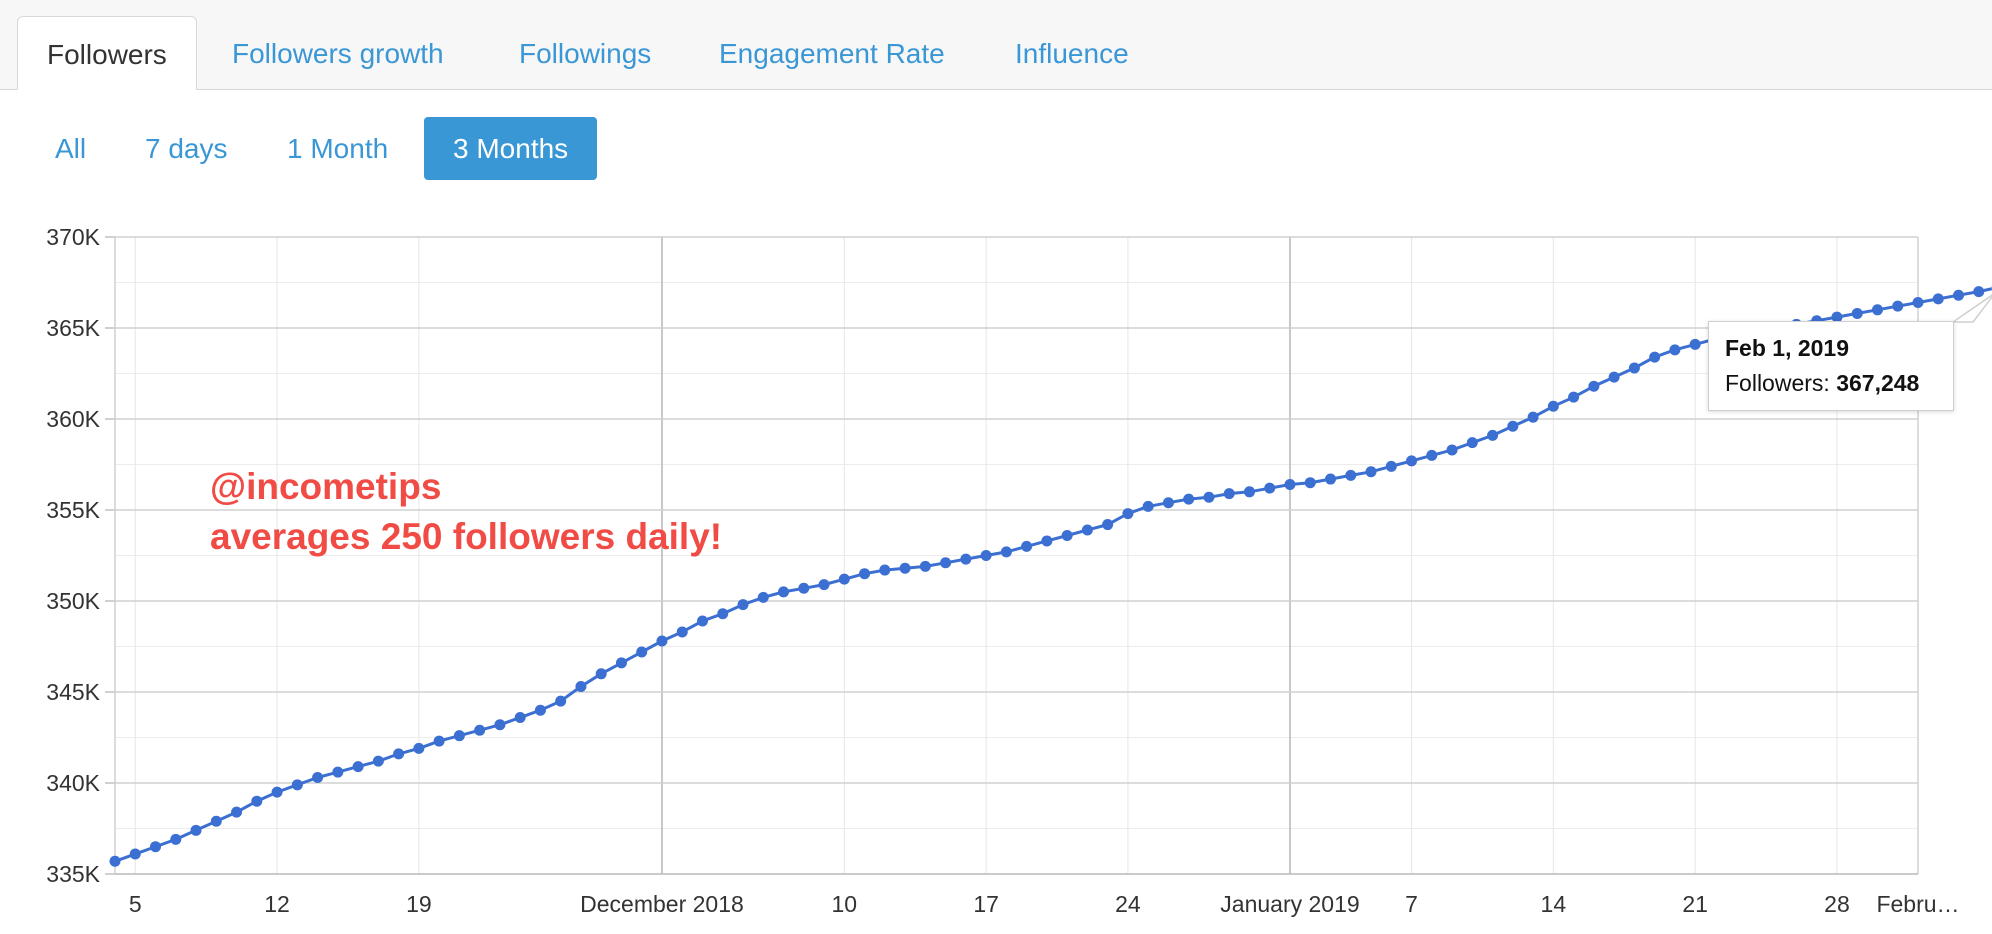 The height and width of the screenshot is (934, 1992). I want to click on x-tick-label: 17, so click(986, 904).